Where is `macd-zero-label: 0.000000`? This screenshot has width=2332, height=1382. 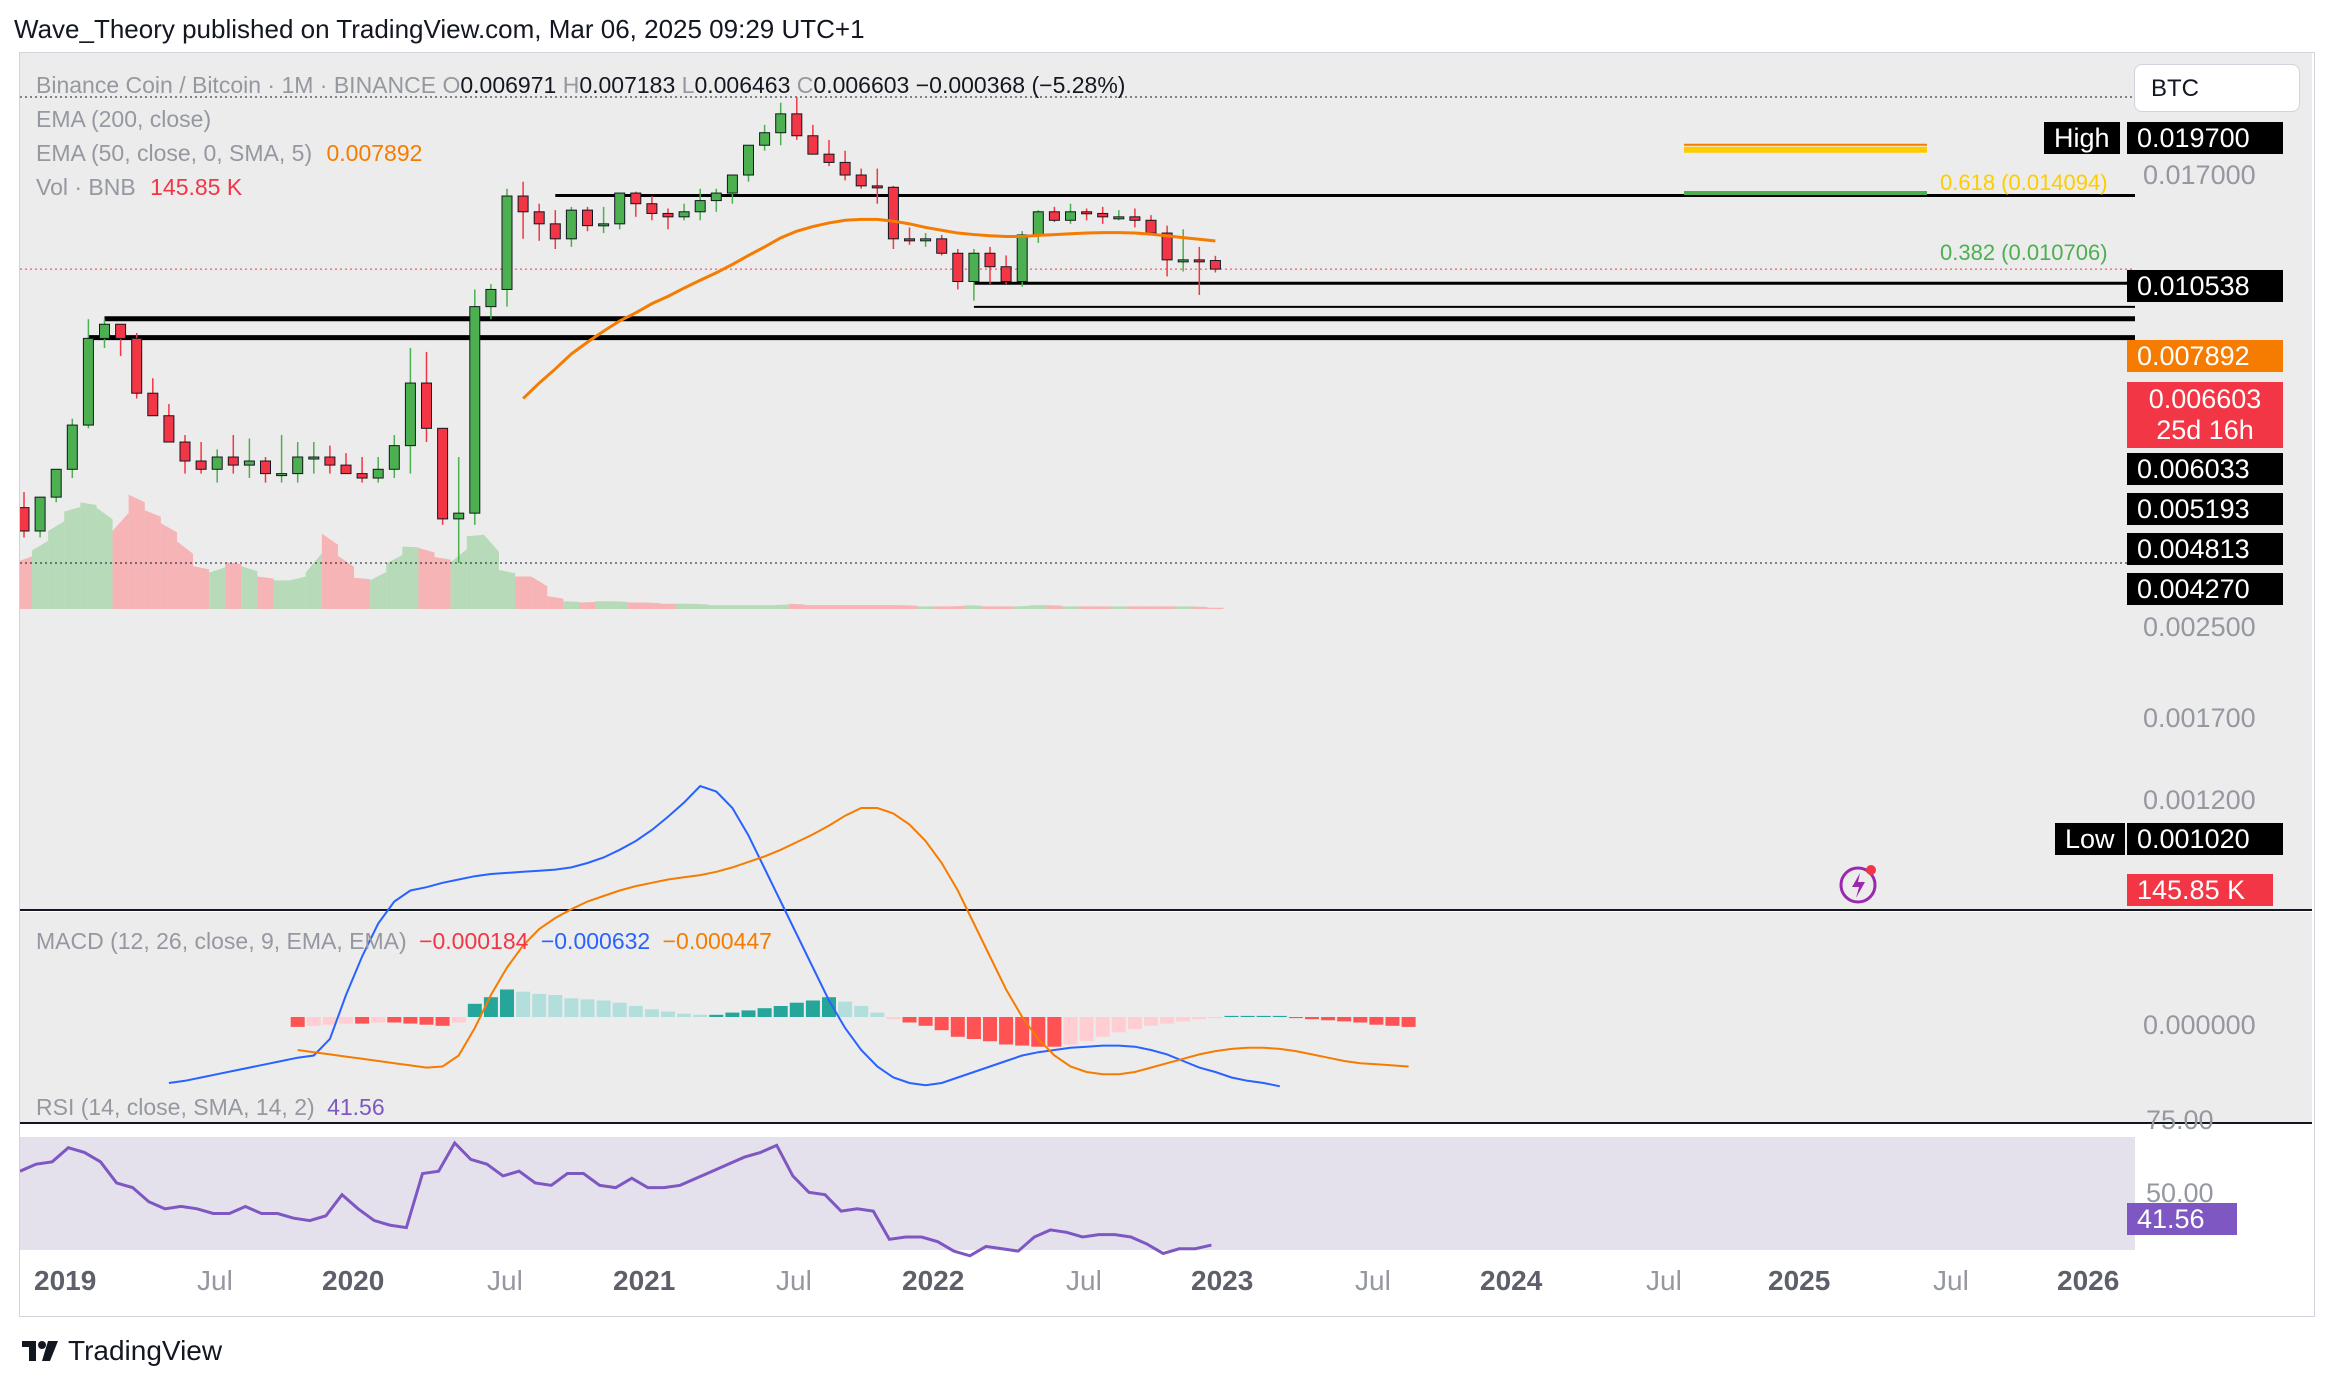
macd-zero-label: 0.000000 is located at coordinates (2199, 1025).